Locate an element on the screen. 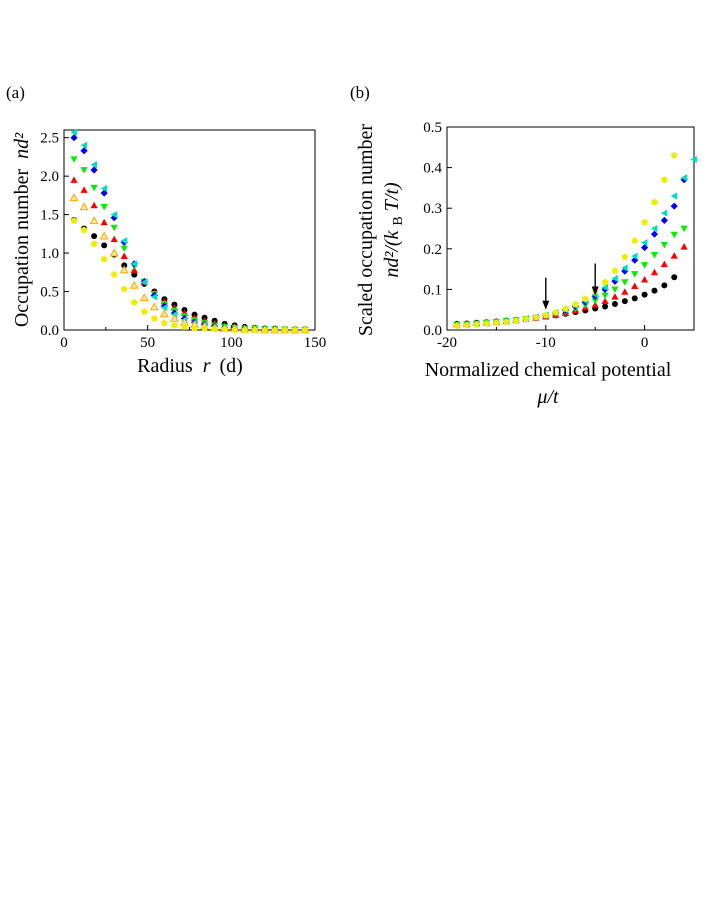  panel-a-points is located at coordinates (189, 231).